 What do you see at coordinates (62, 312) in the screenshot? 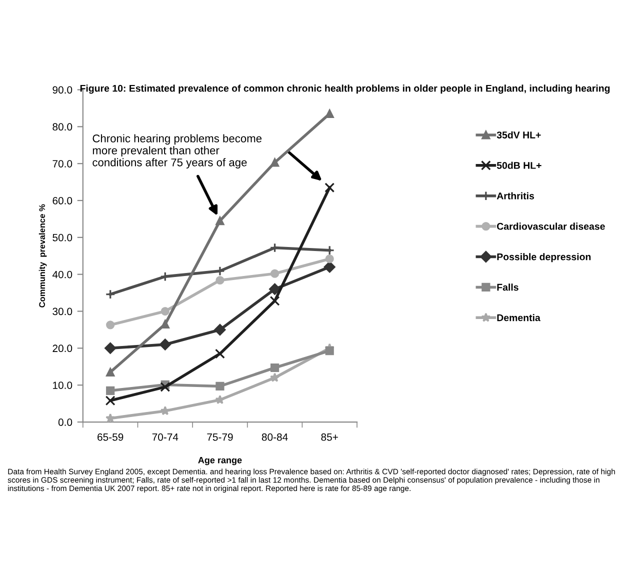
I see `y-tick-label: 30.0` at bounding box center [62, 312].